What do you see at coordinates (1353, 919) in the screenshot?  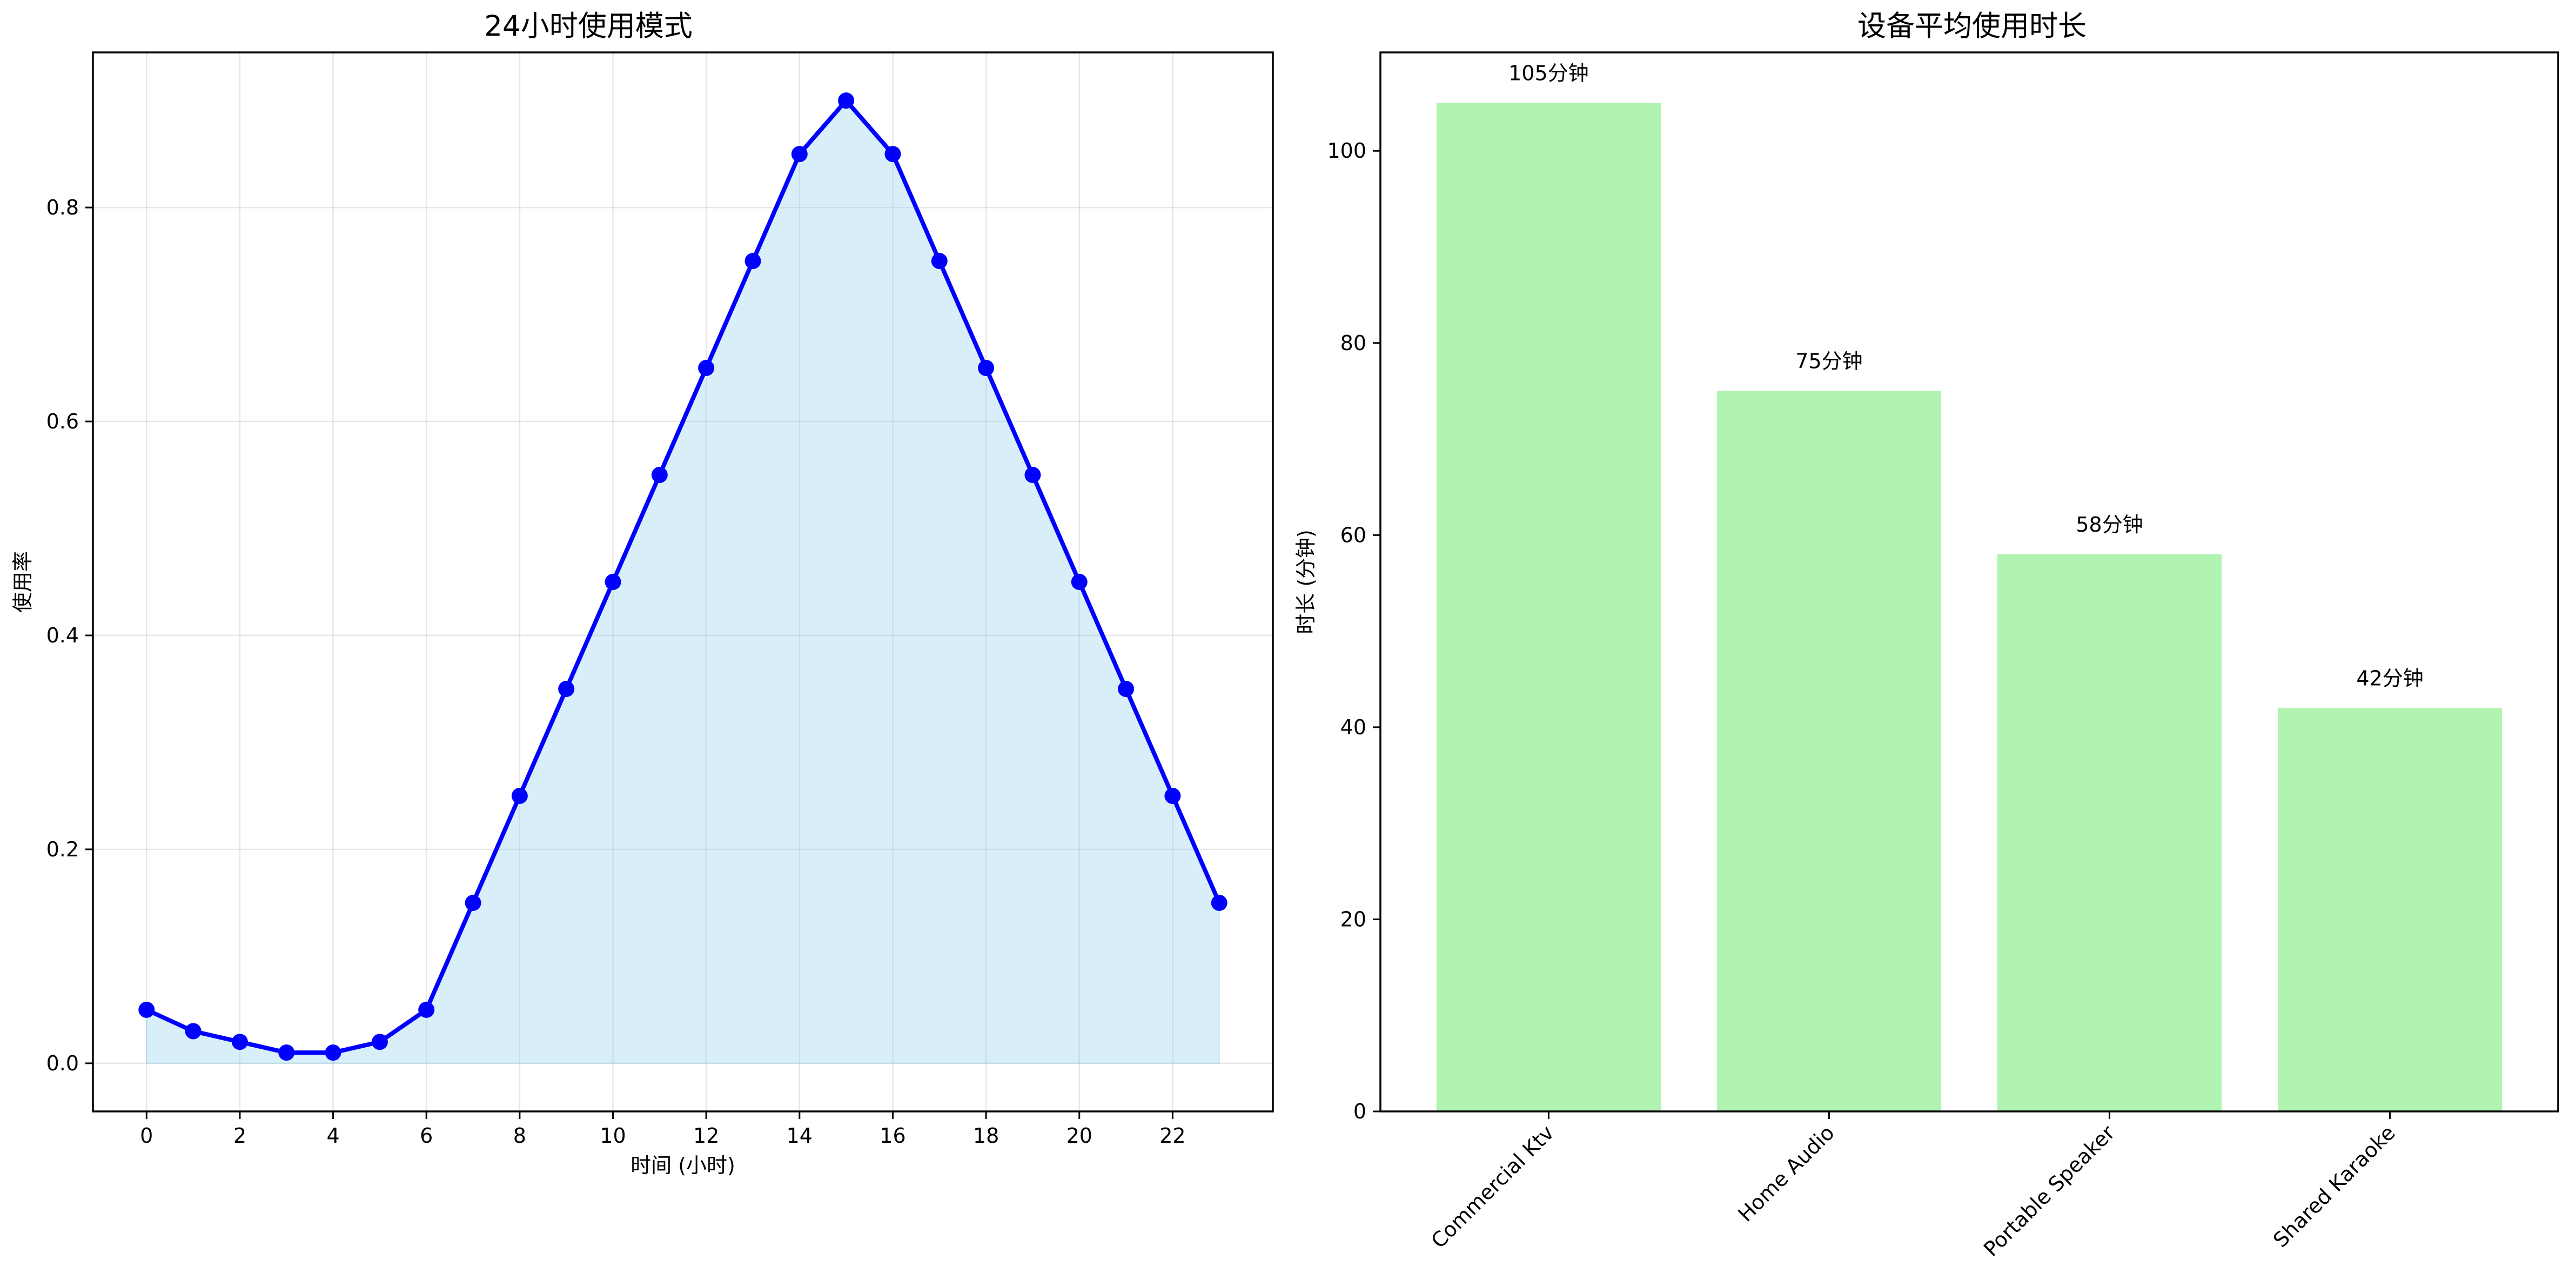 I see `y-tick-label: 20` at bounding box center [1353, 919].